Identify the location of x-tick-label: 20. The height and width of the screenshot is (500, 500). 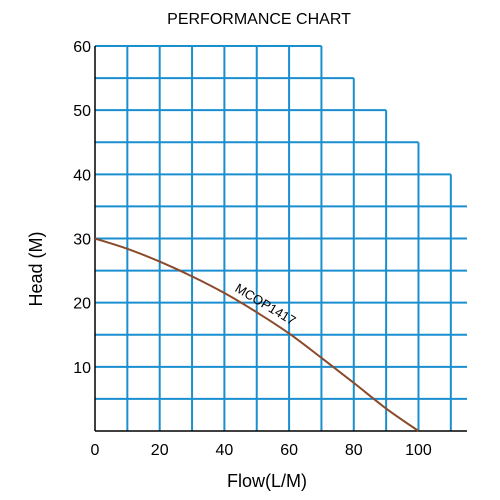
(160, 450).